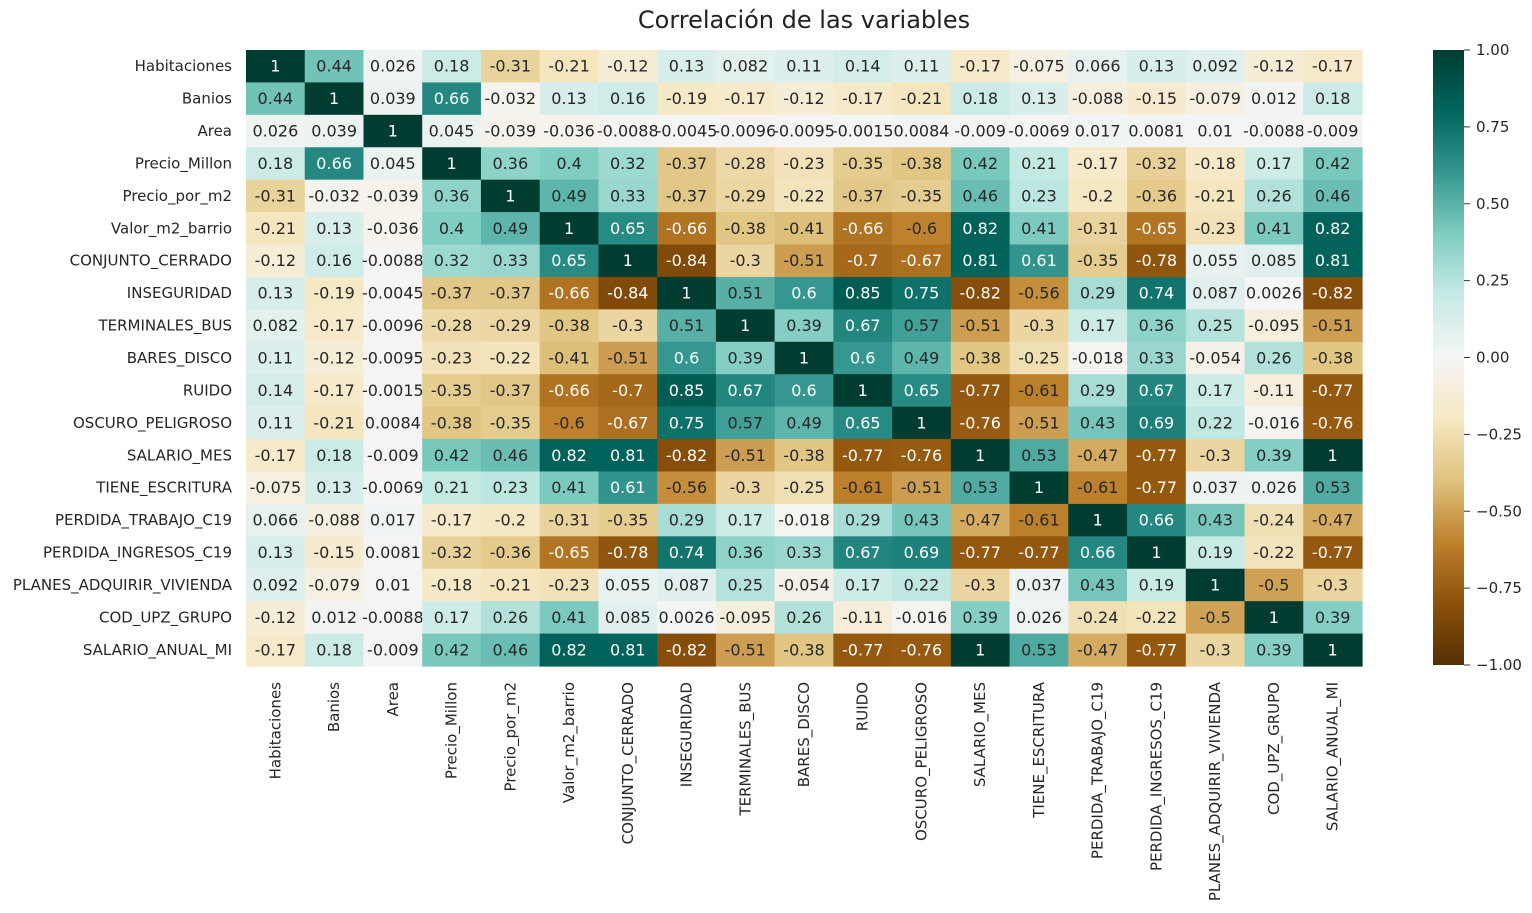 The image size is (1532, 913). Describe the element at coordinates (1215, 131) in the screenshot. I see `cell-value-label: 0.01` at that location.